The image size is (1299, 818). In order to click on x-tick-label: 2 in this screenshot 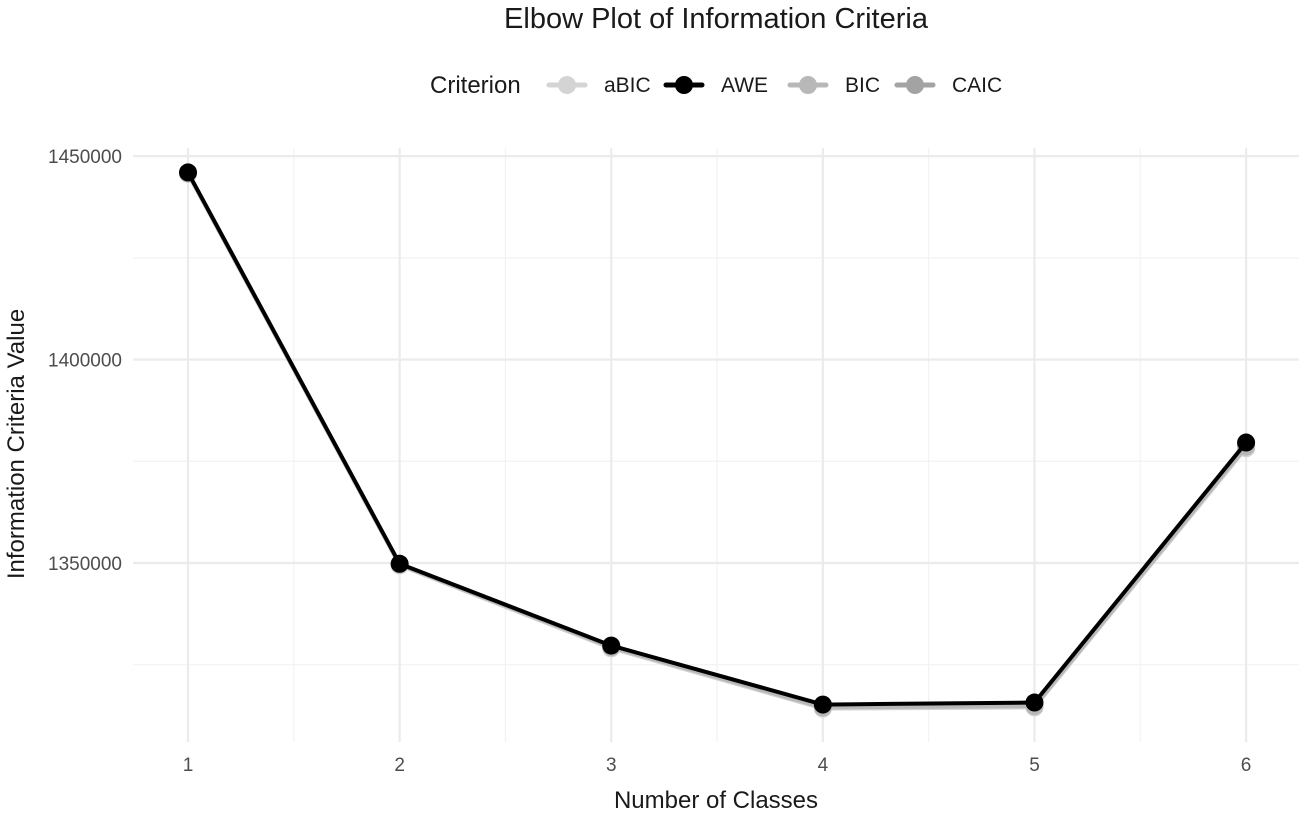, I will do `click(399, 765)`.